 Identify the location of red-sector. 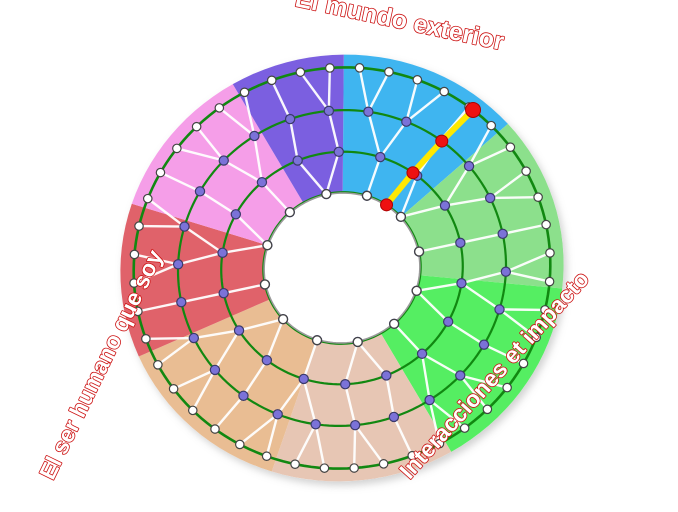
(195, 280).